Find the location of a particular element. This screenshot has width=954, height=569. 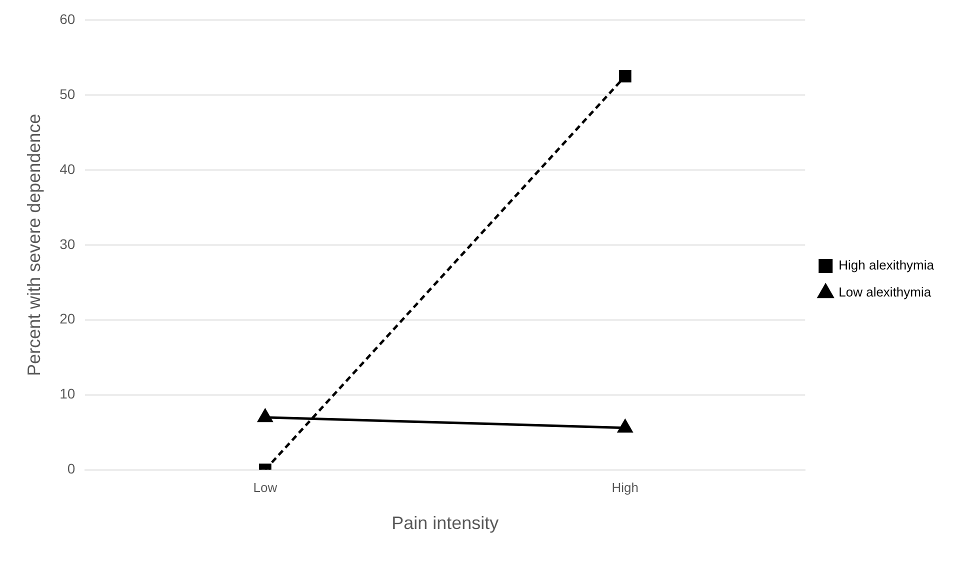

y-tick-label: 60 is located at coordinates (68, 18).